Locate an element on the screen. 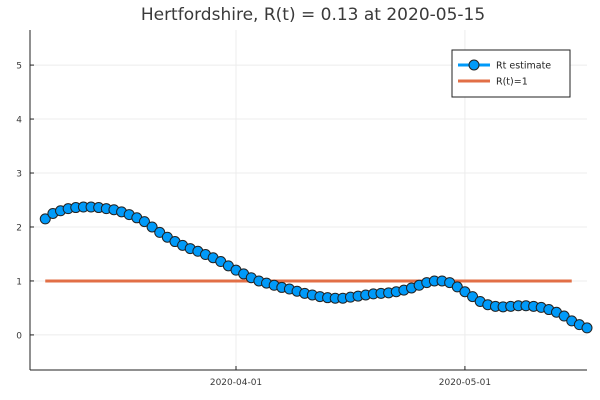 The height and width of the screenshot is (400, 600). legend-label-rt-threshold: R(t)=1 is located at coordinates (512, 82).